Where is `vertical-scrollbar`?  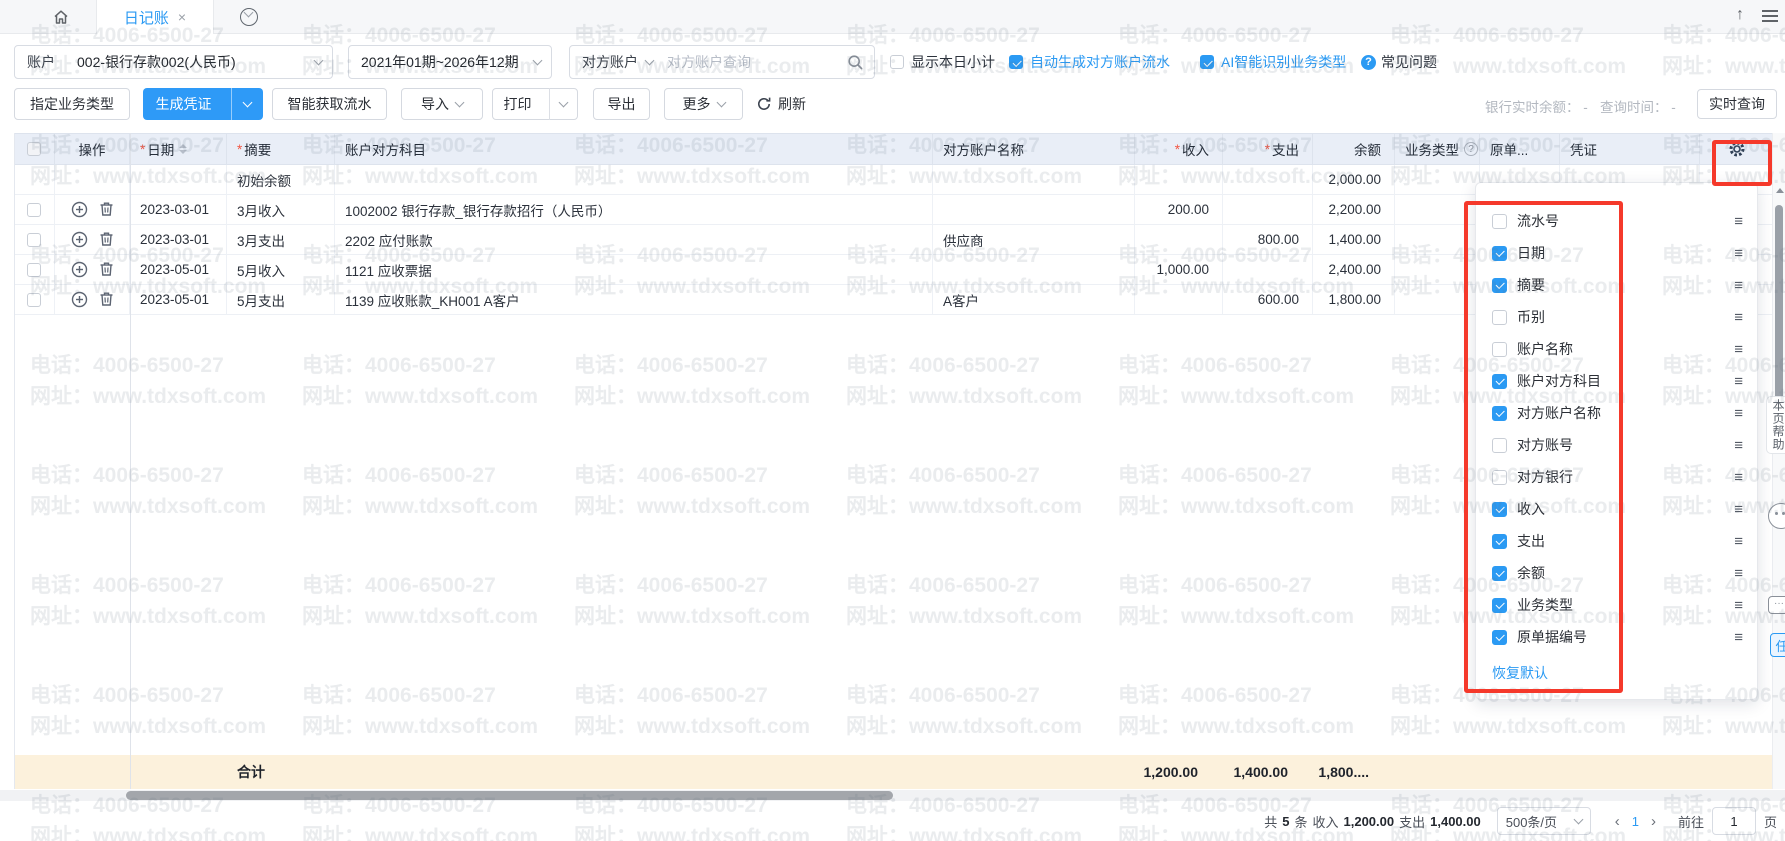
vertical-scrollbar is located at coordinates (1778, 461).